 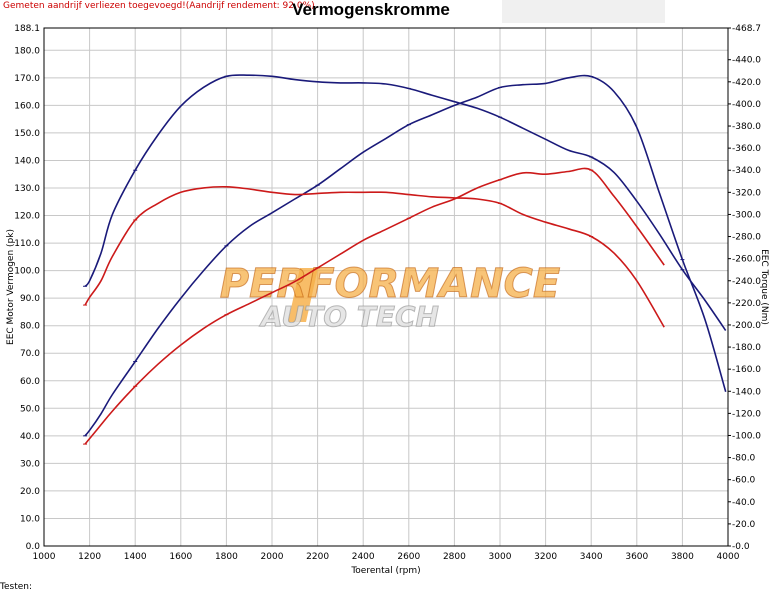 I want to click on y-tick-label-right: -220.0, so click(x=746, y=304).